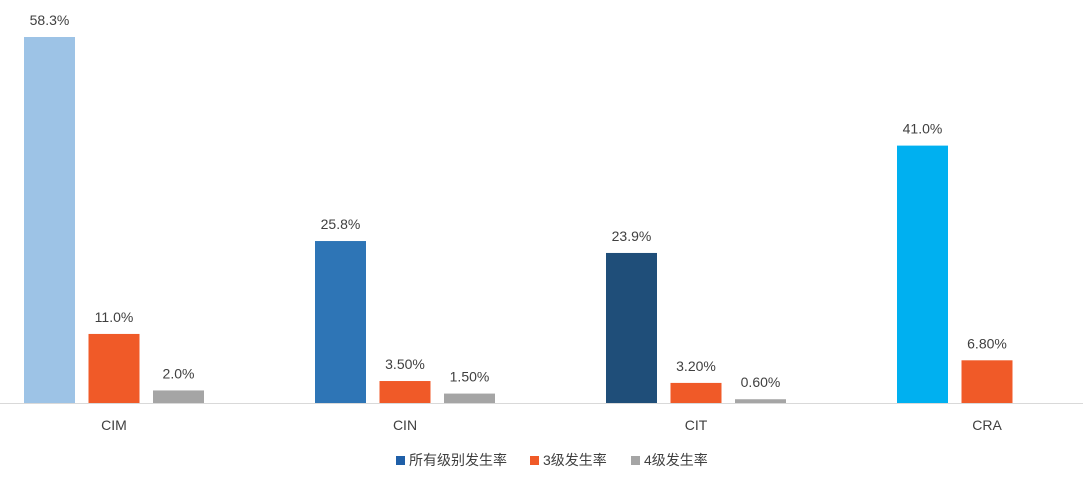 The width and height of the screenshot is (1083, 478). What do you see at coordinates (696, 366) in the screenshot?
I see `data-label-cit-series-2: 3.20%` at bounding box center [696, 366].